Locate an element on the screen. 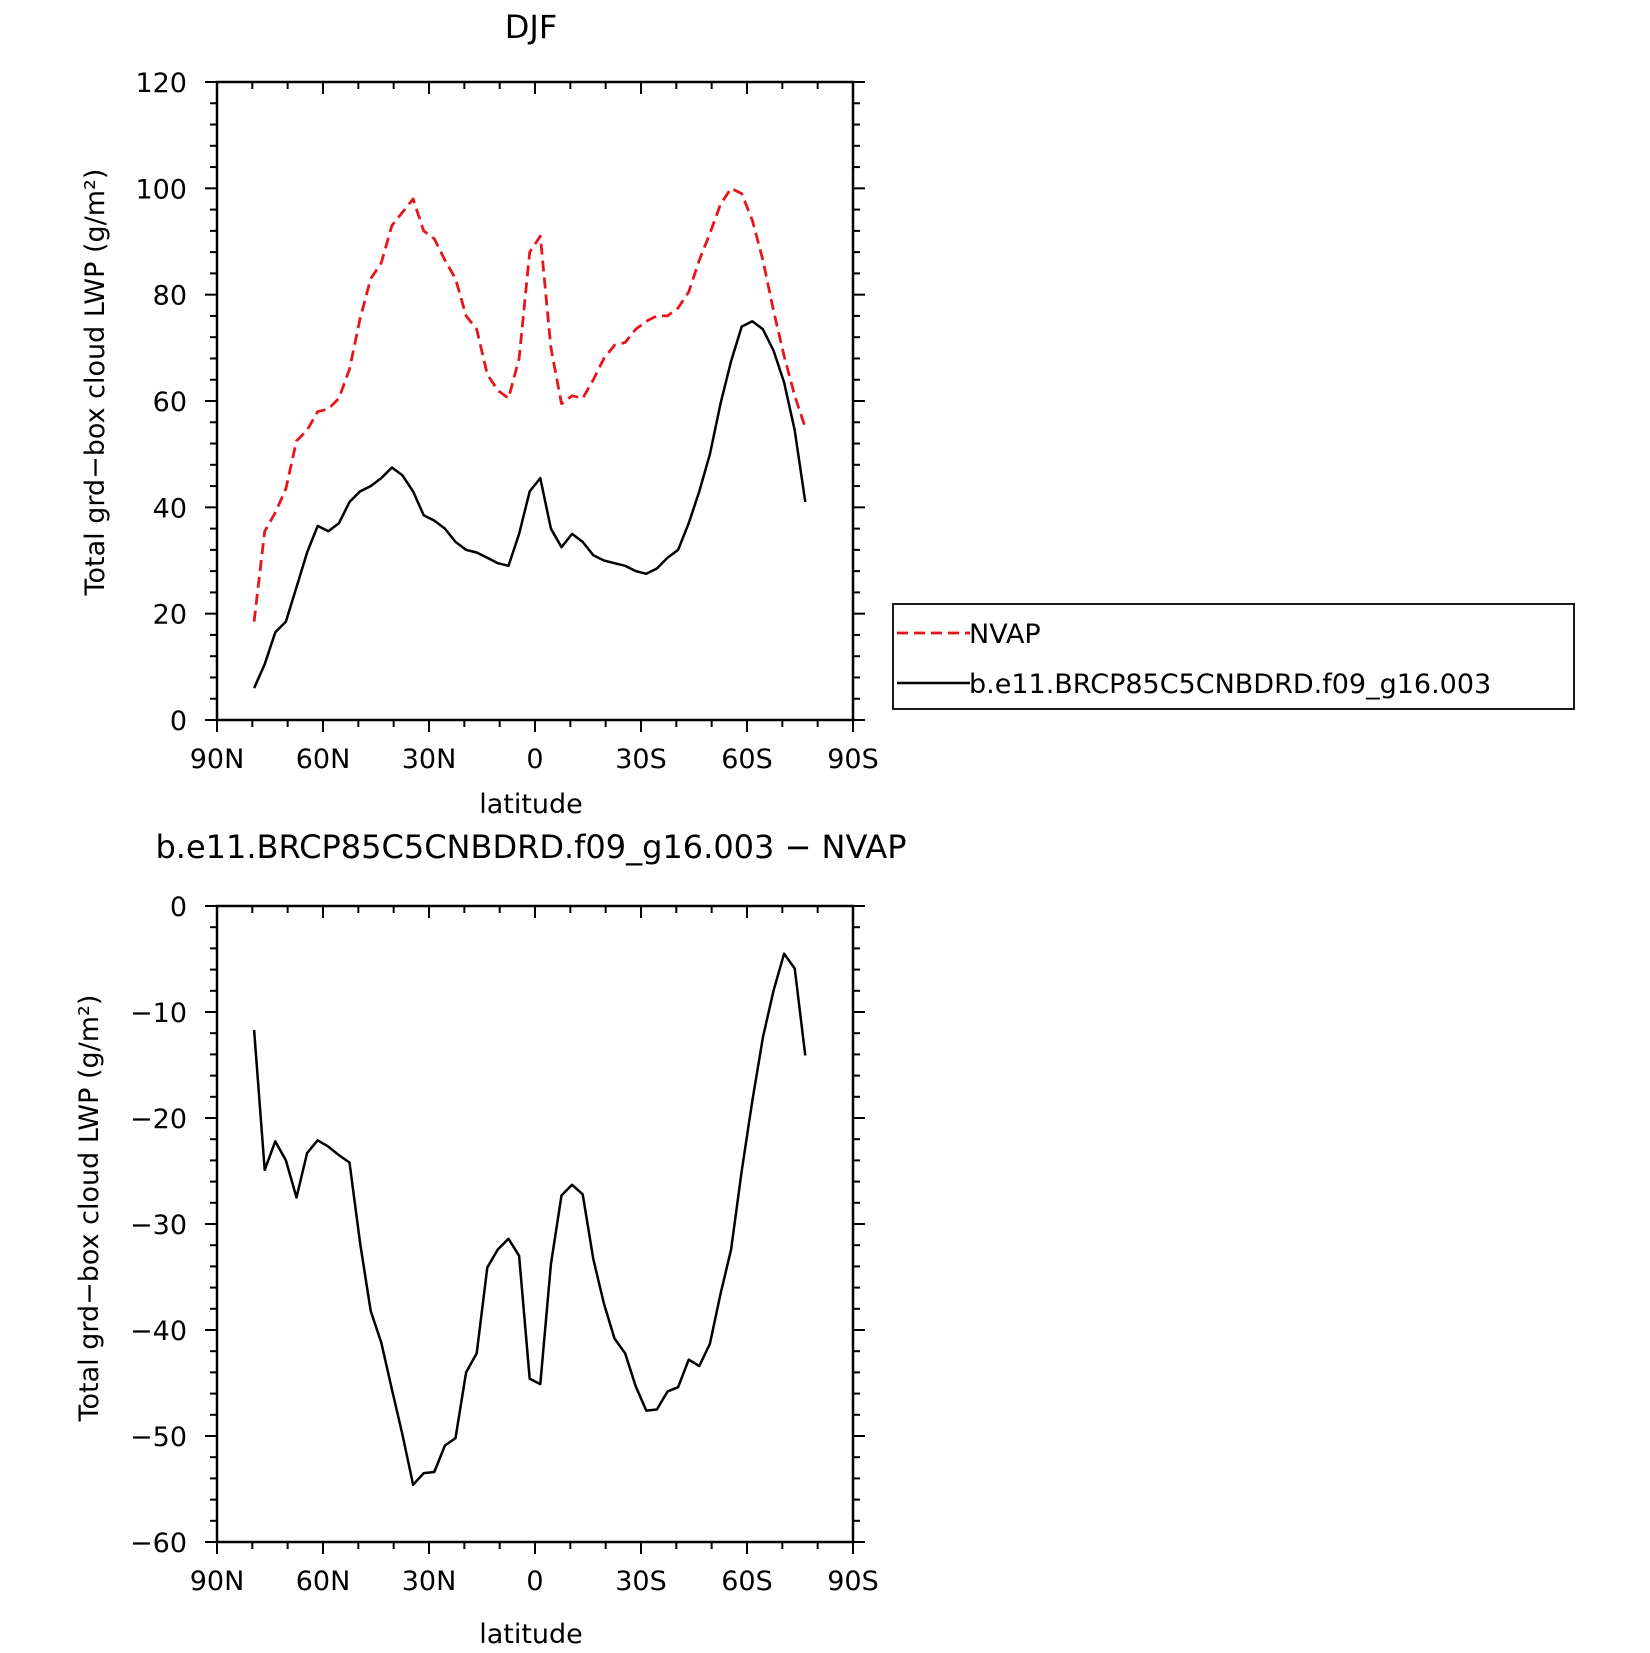  y-tick-label: −20 is located at coordinates (158, 1119).